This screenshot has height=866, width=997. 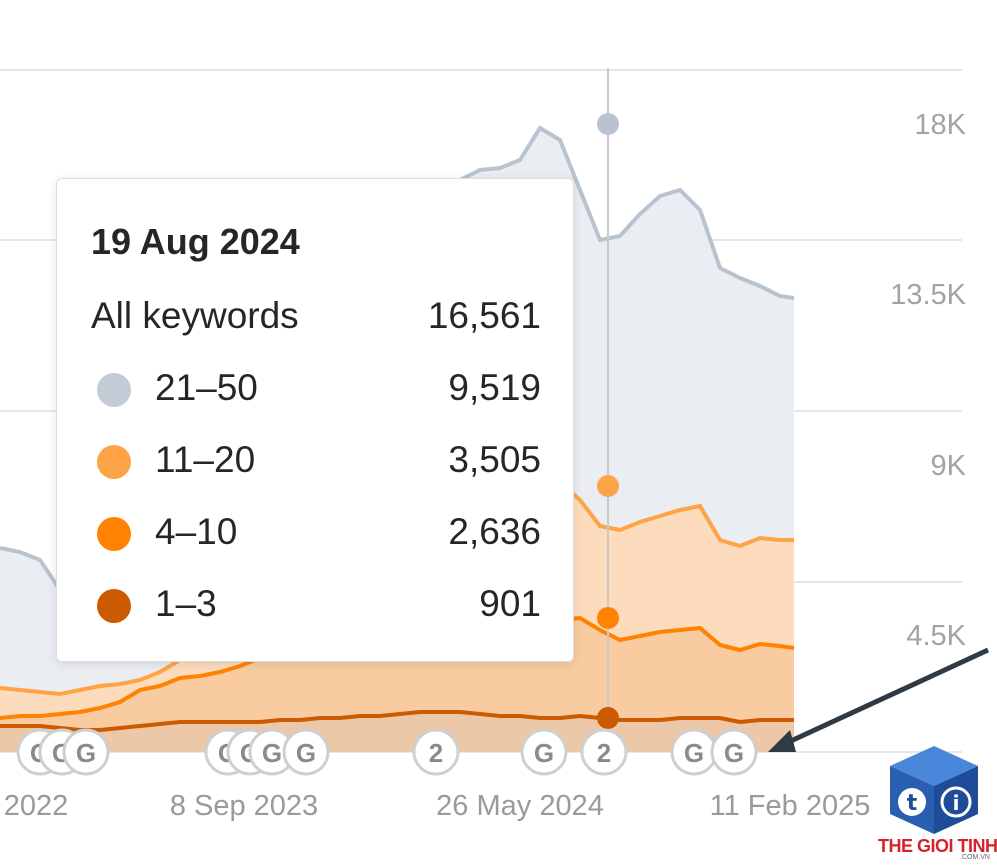 What do you see at coordinates (949, 466) in the screenshot?
I see `y-tick-label: 9K` at bounding box center [949, 466].